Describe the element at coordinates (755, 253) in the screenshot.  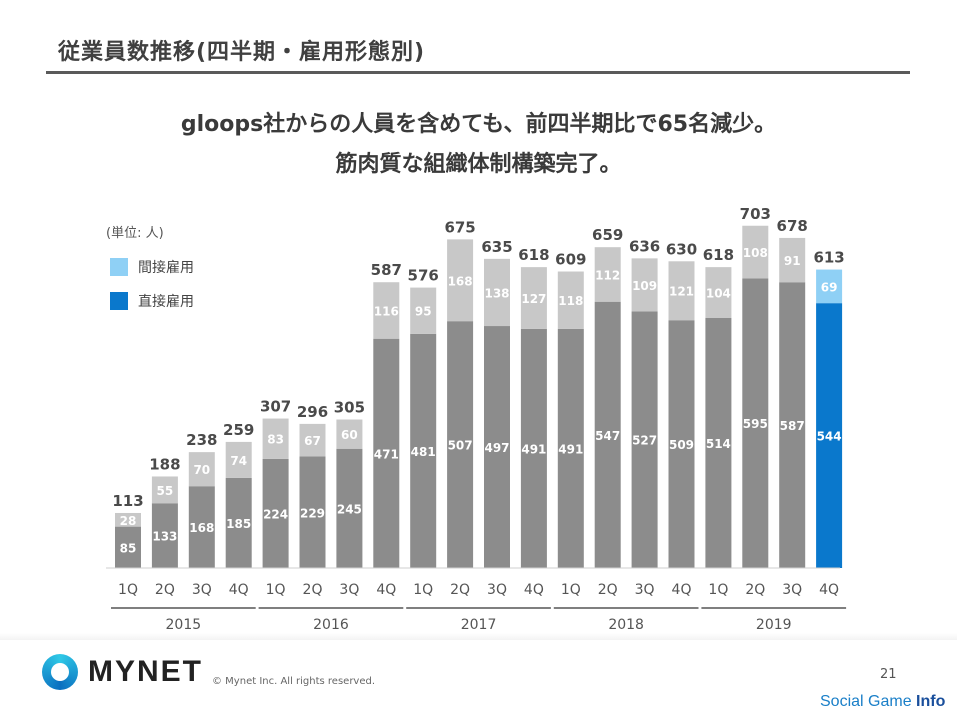
I see `label-indirect: 108` at that location.